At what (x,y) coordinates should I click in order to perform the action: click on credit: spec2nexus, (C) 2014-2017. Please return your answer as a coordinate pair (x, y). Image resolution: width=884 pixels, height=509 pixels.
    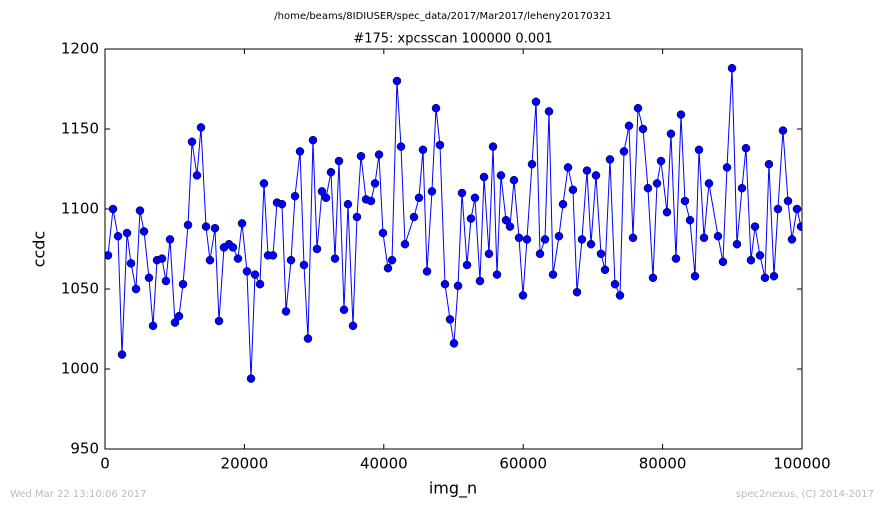
    Looking at the image, I should click on (805, 494).